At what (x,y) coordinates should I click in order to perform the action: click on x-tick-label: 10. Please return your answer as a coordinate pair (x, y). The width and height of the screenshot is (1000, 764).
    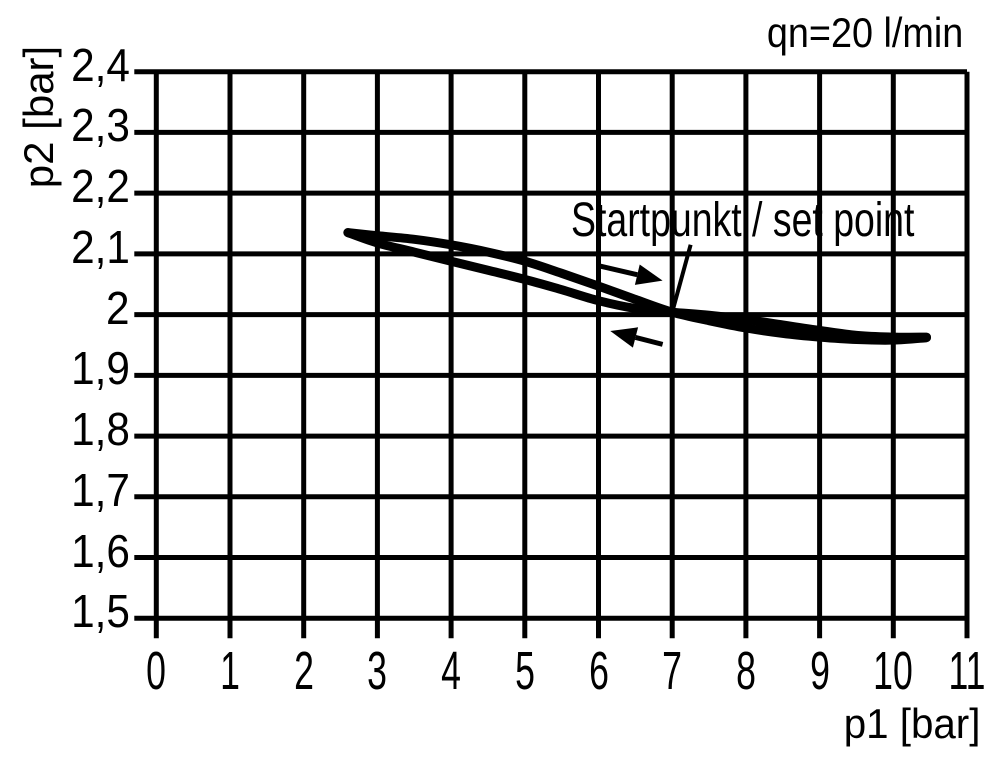
    Looking at the image, I should click on (893, 671).